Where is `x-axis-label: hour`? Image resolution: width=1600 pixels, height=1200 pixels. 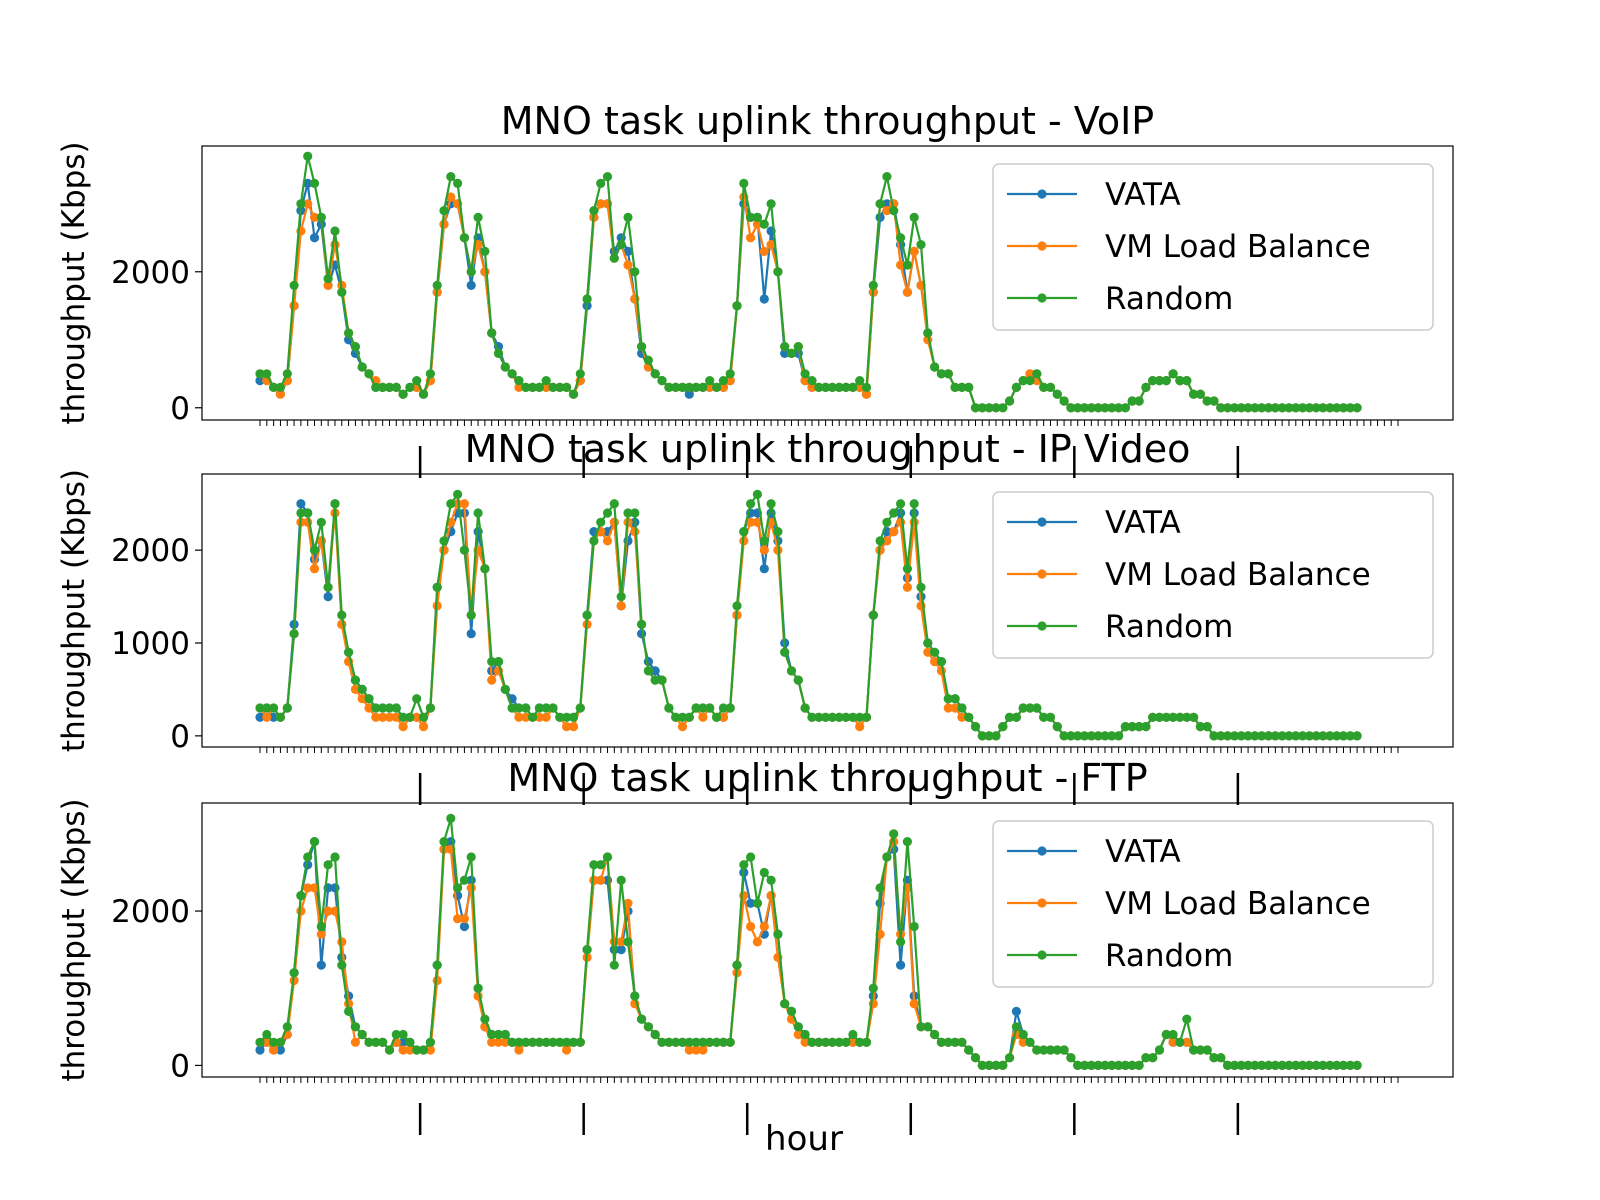 x-axis-label: hour is located at coordinates (804, 1139).